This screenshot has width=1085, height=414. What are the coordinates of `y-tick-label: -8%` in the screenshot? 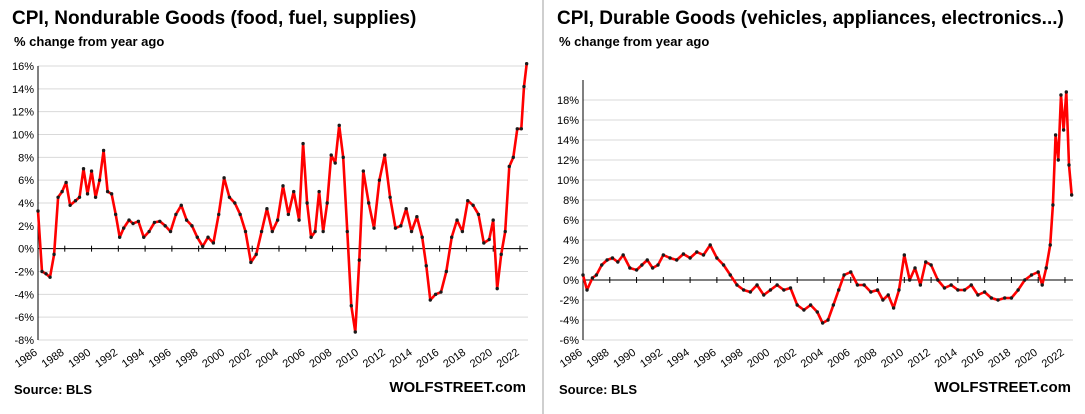 It's located at (24, 341).